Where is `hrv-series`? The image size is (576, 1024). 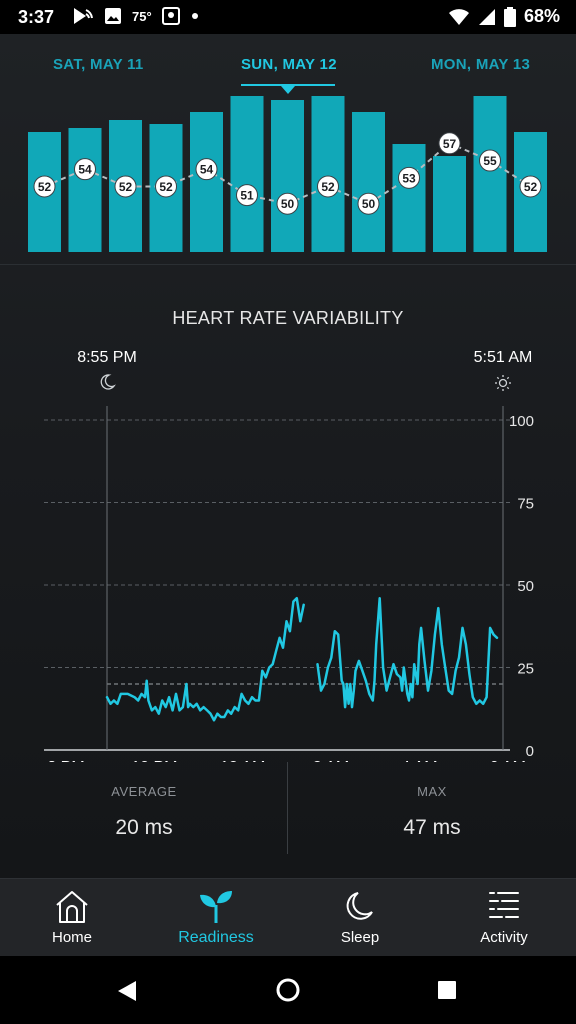 hrv-series is located at coordinates (302, 659).